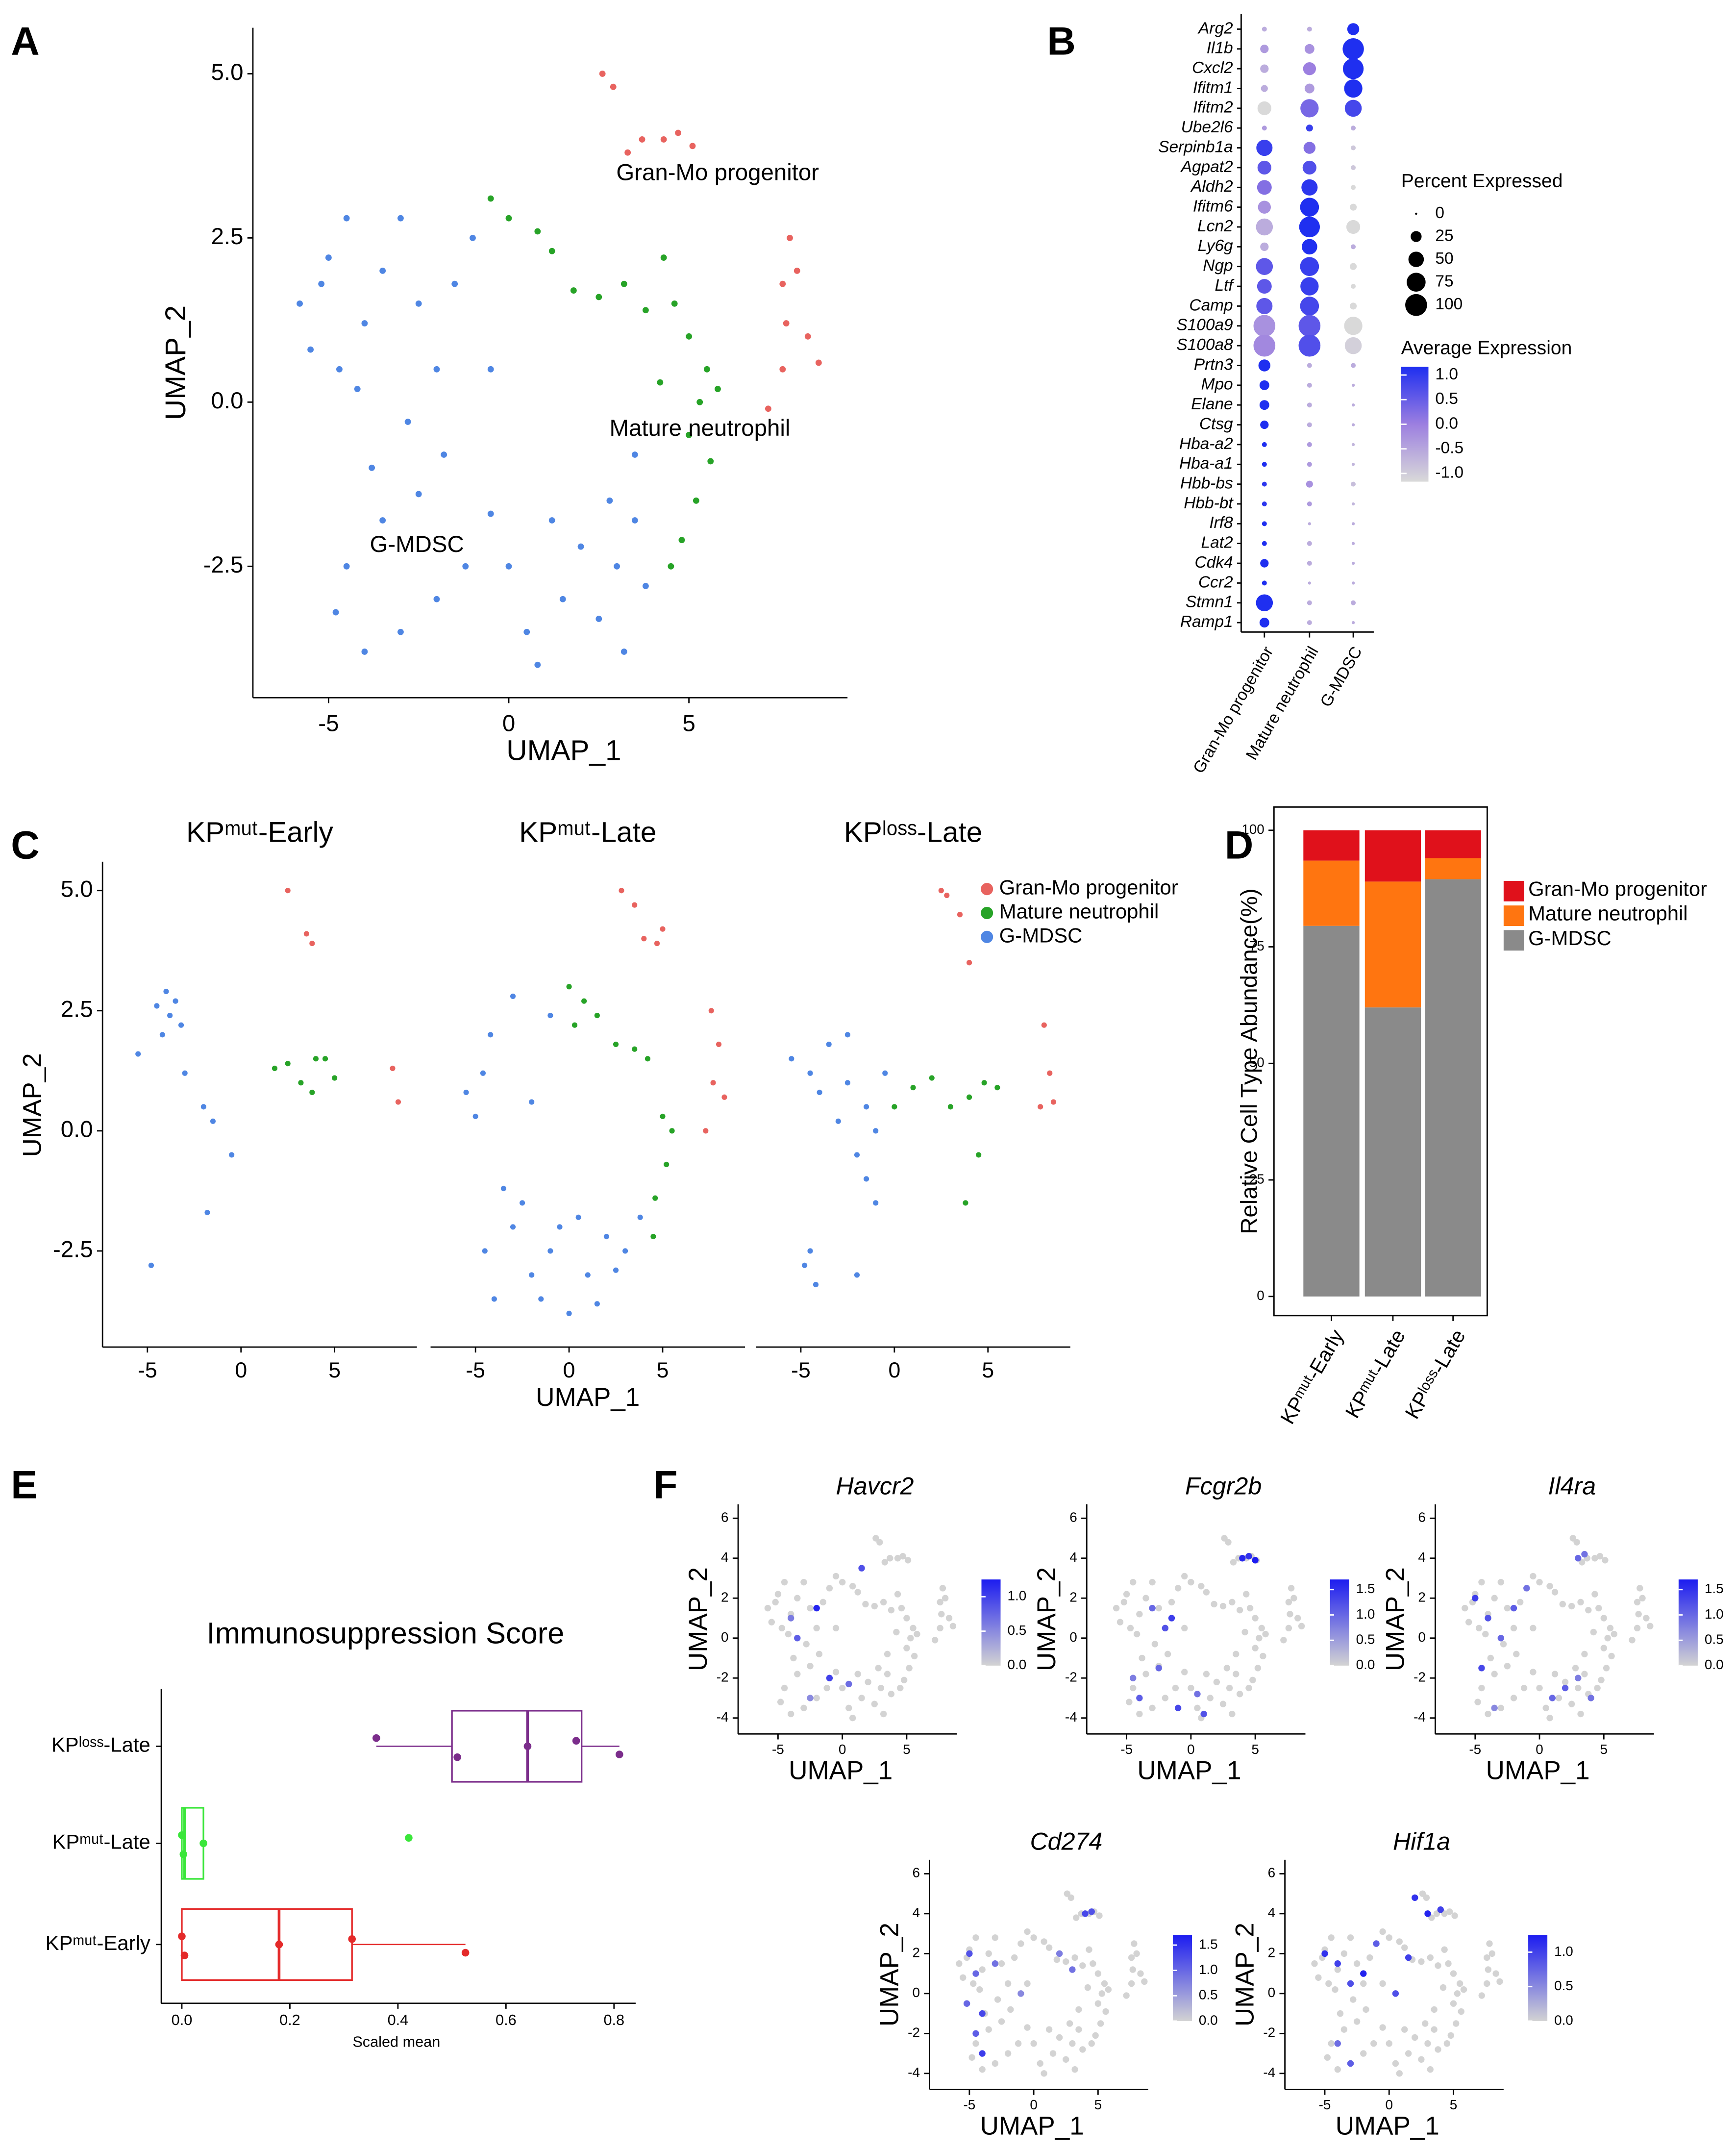 The image size is (1736, 2150). Describe the element at coordinates (1215, 582) in the screenshot. I see `gene-label: Ccr2` at that location.